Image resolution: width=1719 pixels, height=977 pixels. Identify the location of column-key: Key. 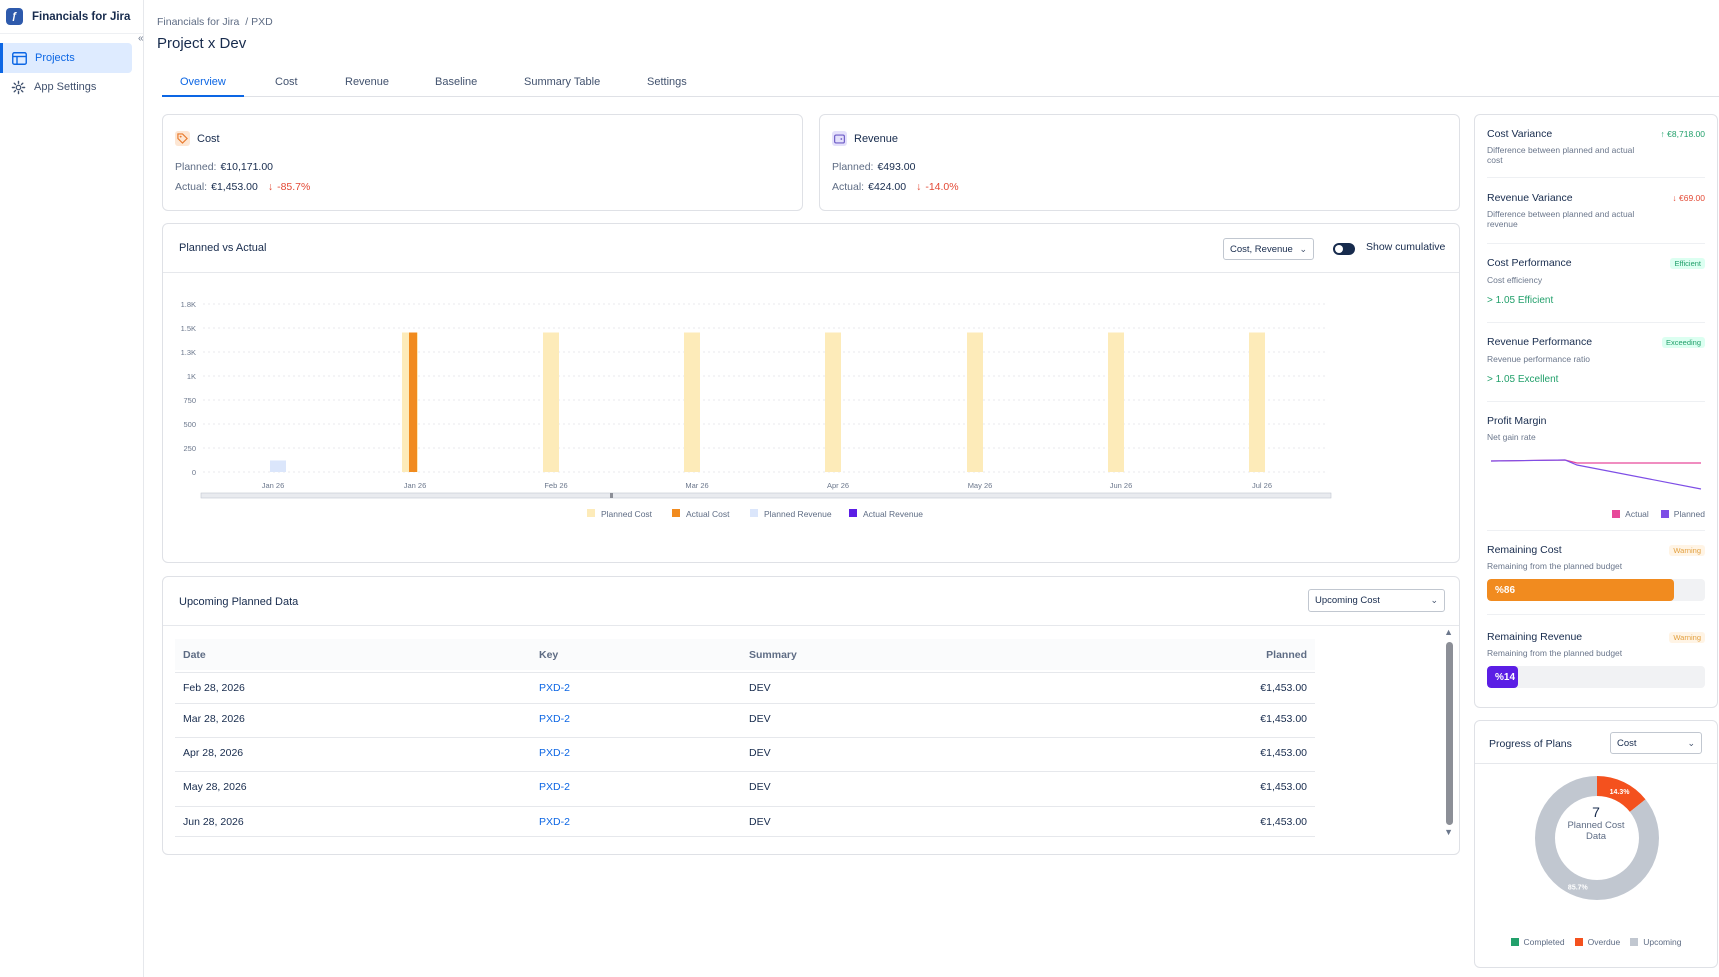
(549, 654).